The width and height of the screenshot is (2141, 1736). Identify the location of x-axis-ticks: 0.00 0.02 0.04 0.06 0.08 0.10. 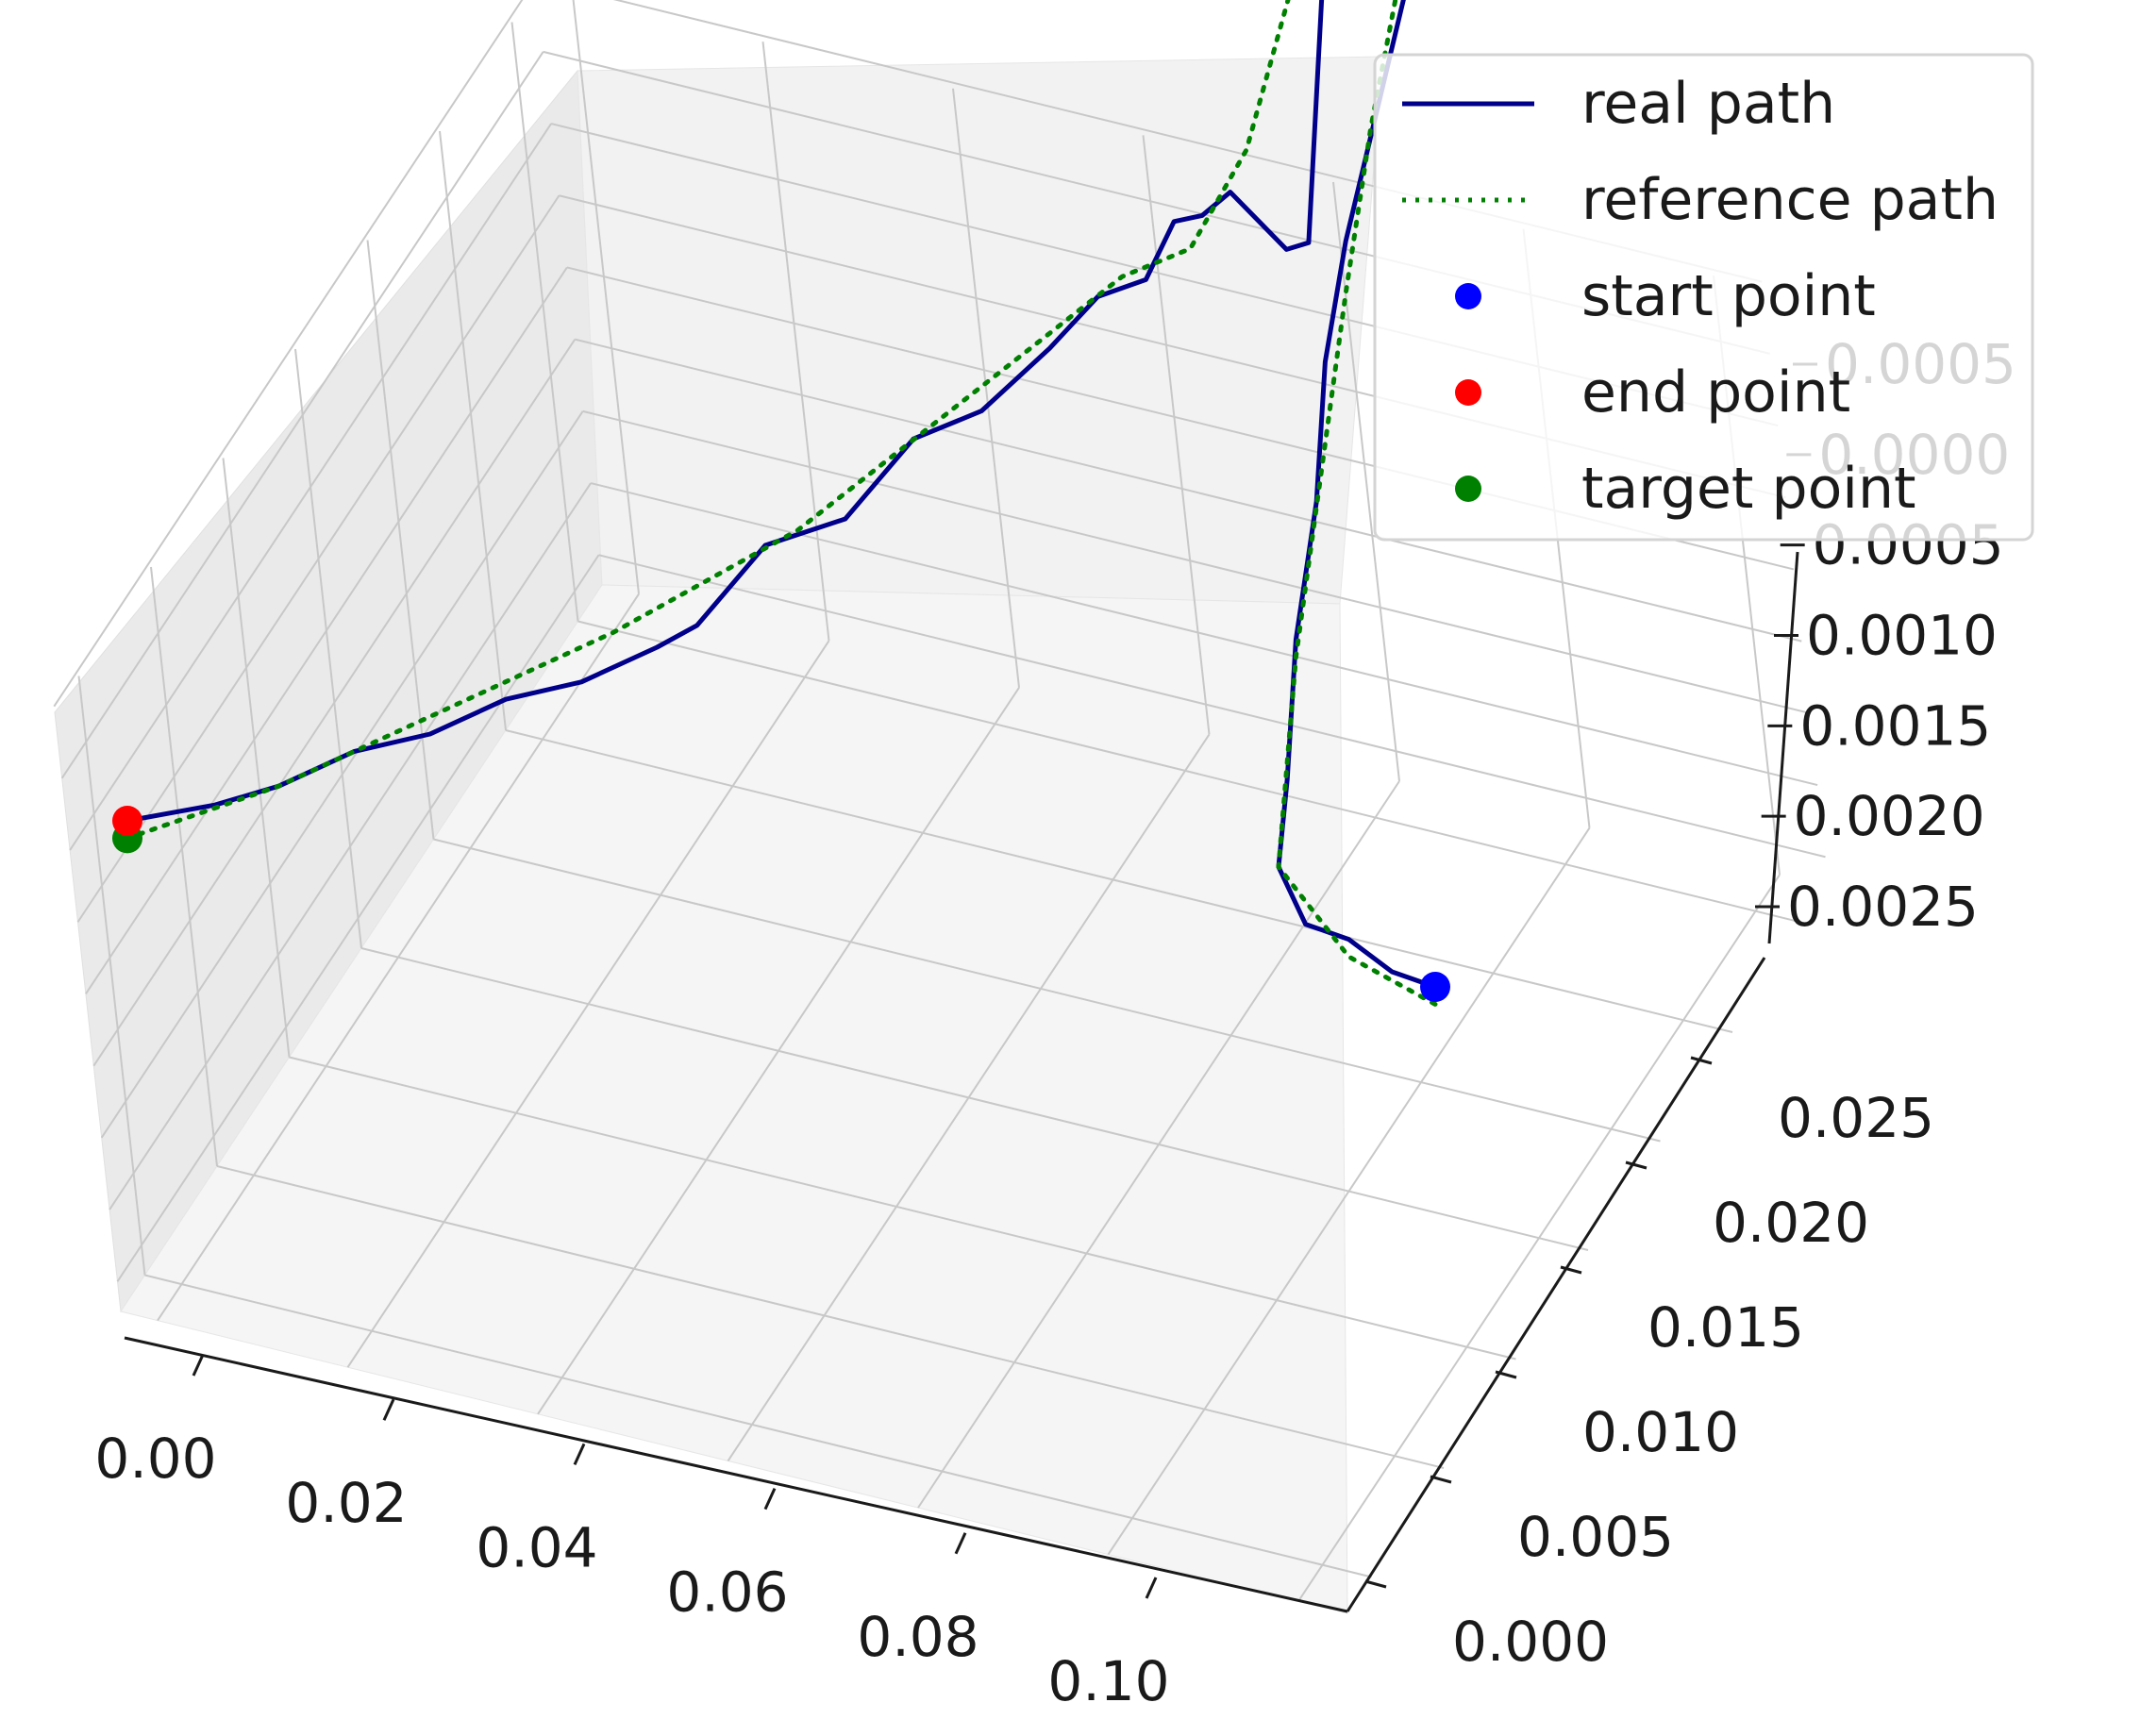
(632, 1534).